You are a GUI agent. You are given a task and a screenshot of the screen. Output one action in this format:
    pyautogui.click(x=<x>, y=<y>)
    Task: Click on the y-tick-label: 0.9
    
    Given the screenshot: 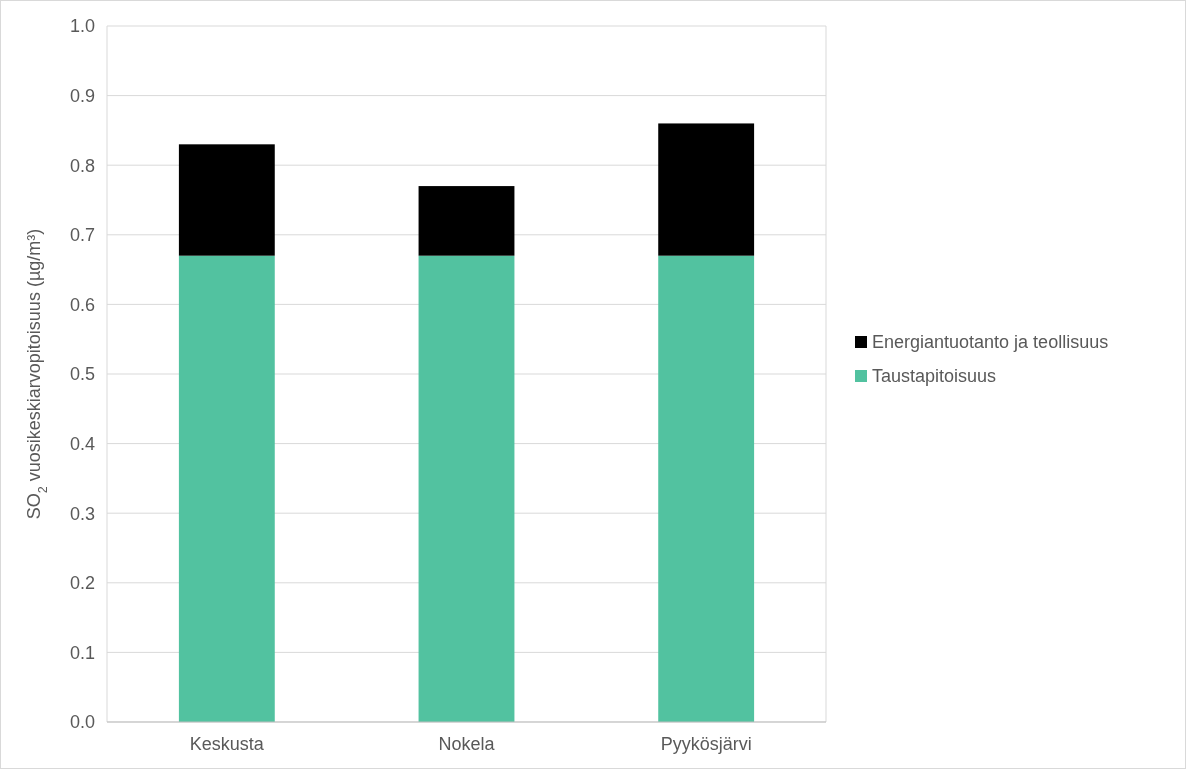 What is the action you would take?
    pyautogui.click(x=82, y=95)
    